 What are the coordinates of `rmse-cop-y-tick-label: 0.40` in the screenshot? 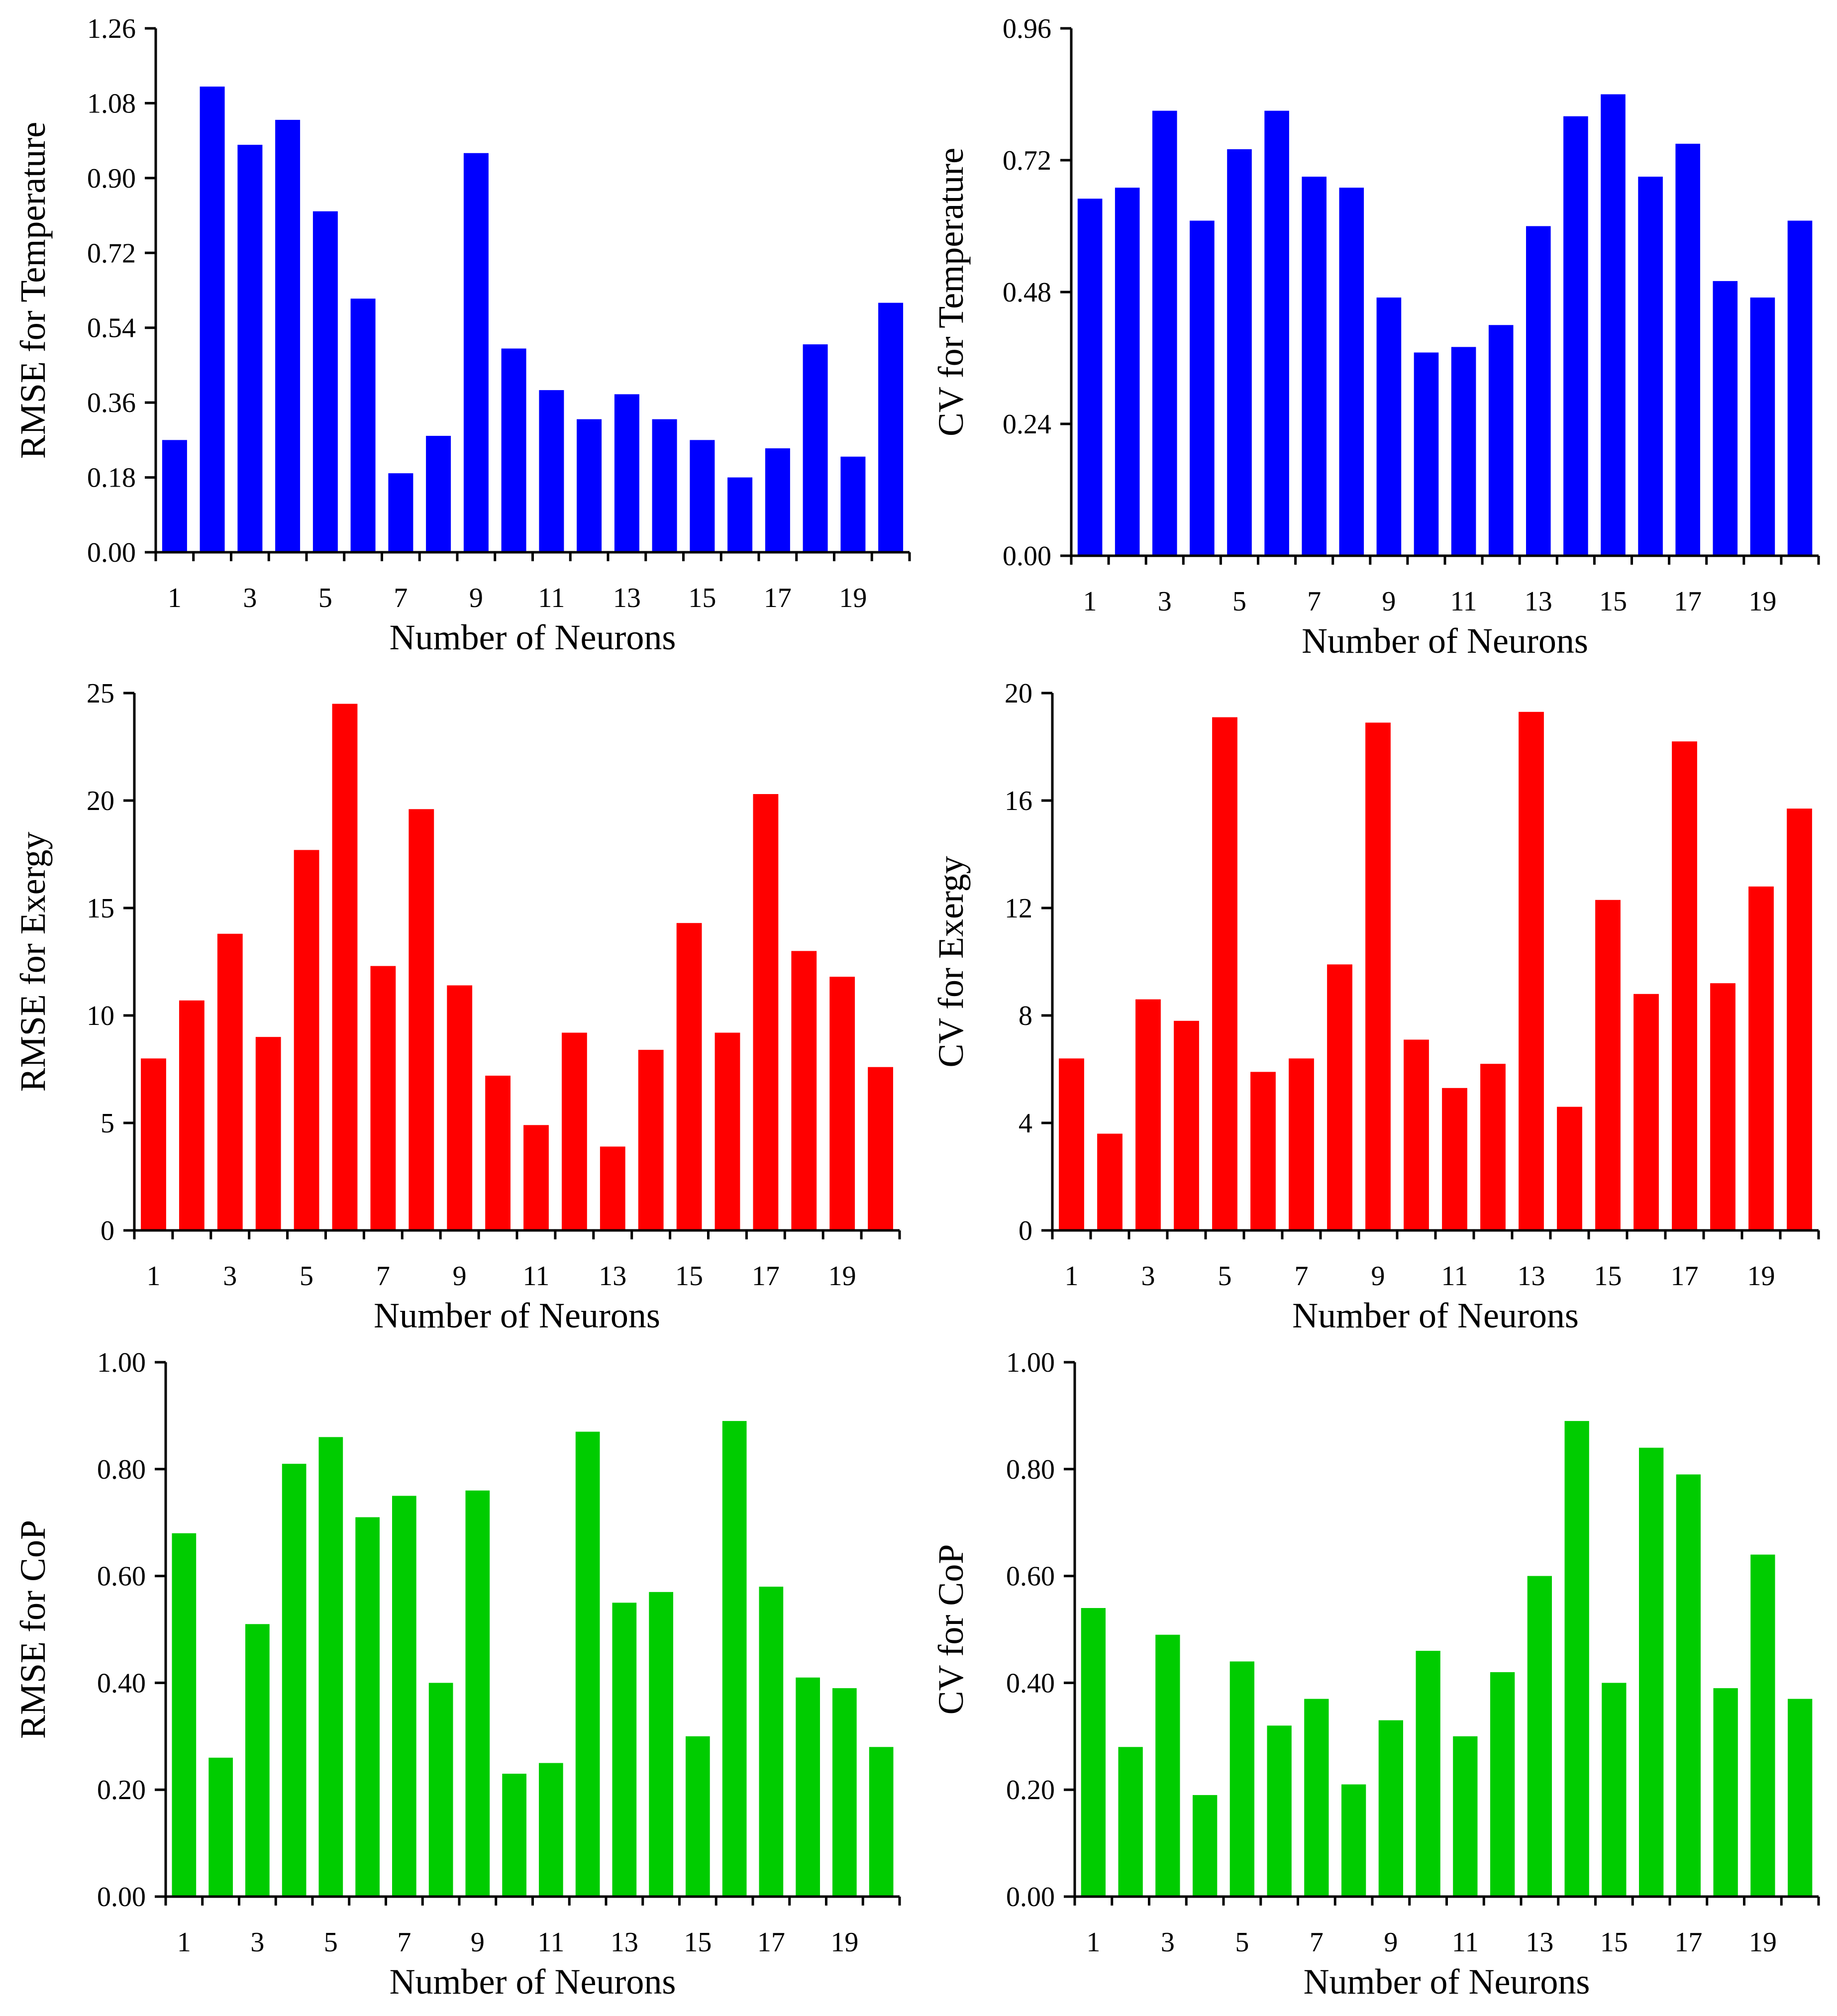 It's located at (121, 1683).